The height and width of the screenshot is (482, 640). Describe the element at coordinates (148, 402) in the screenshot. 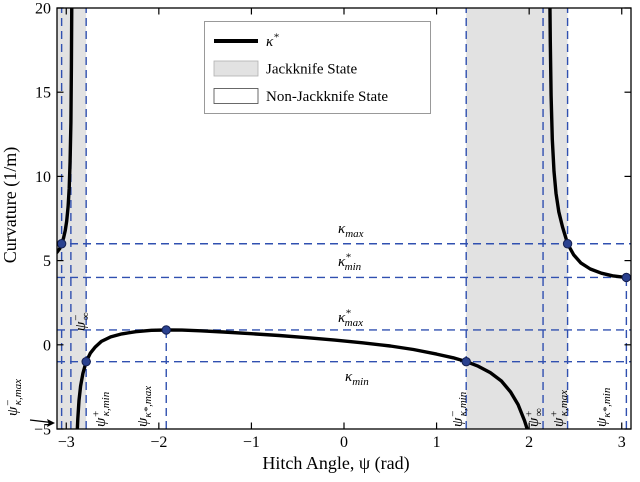

I see `label-sub: κ*,max` at that location.